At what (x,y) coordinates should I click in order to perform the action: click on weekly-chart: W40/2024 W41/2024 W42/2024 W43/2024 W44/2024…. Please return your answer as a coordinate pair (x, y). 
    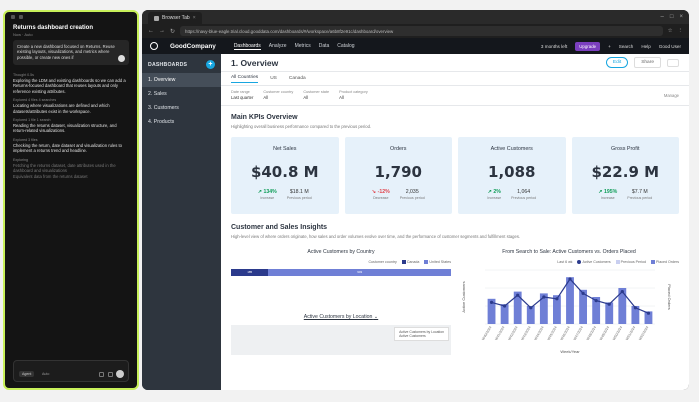
    Looking at the image, I should click on (566, 309).